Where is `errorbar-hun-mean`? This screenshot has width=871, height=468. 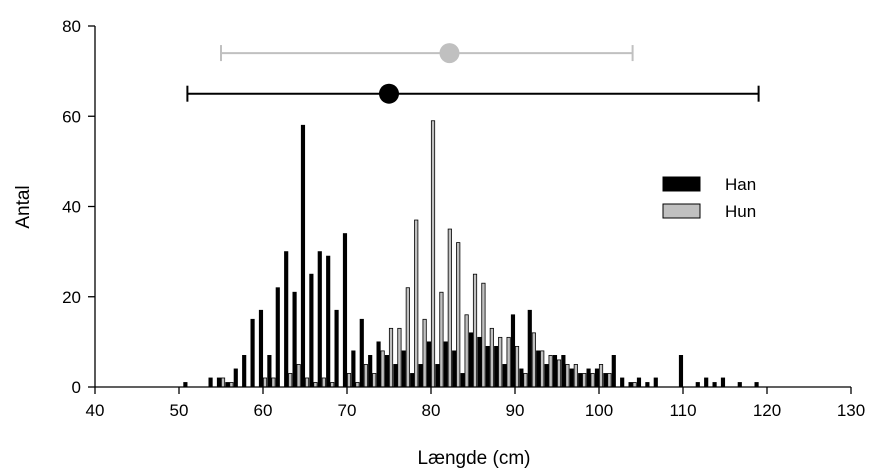 errorbar-hun-mean is located at coordinates (449, 53).